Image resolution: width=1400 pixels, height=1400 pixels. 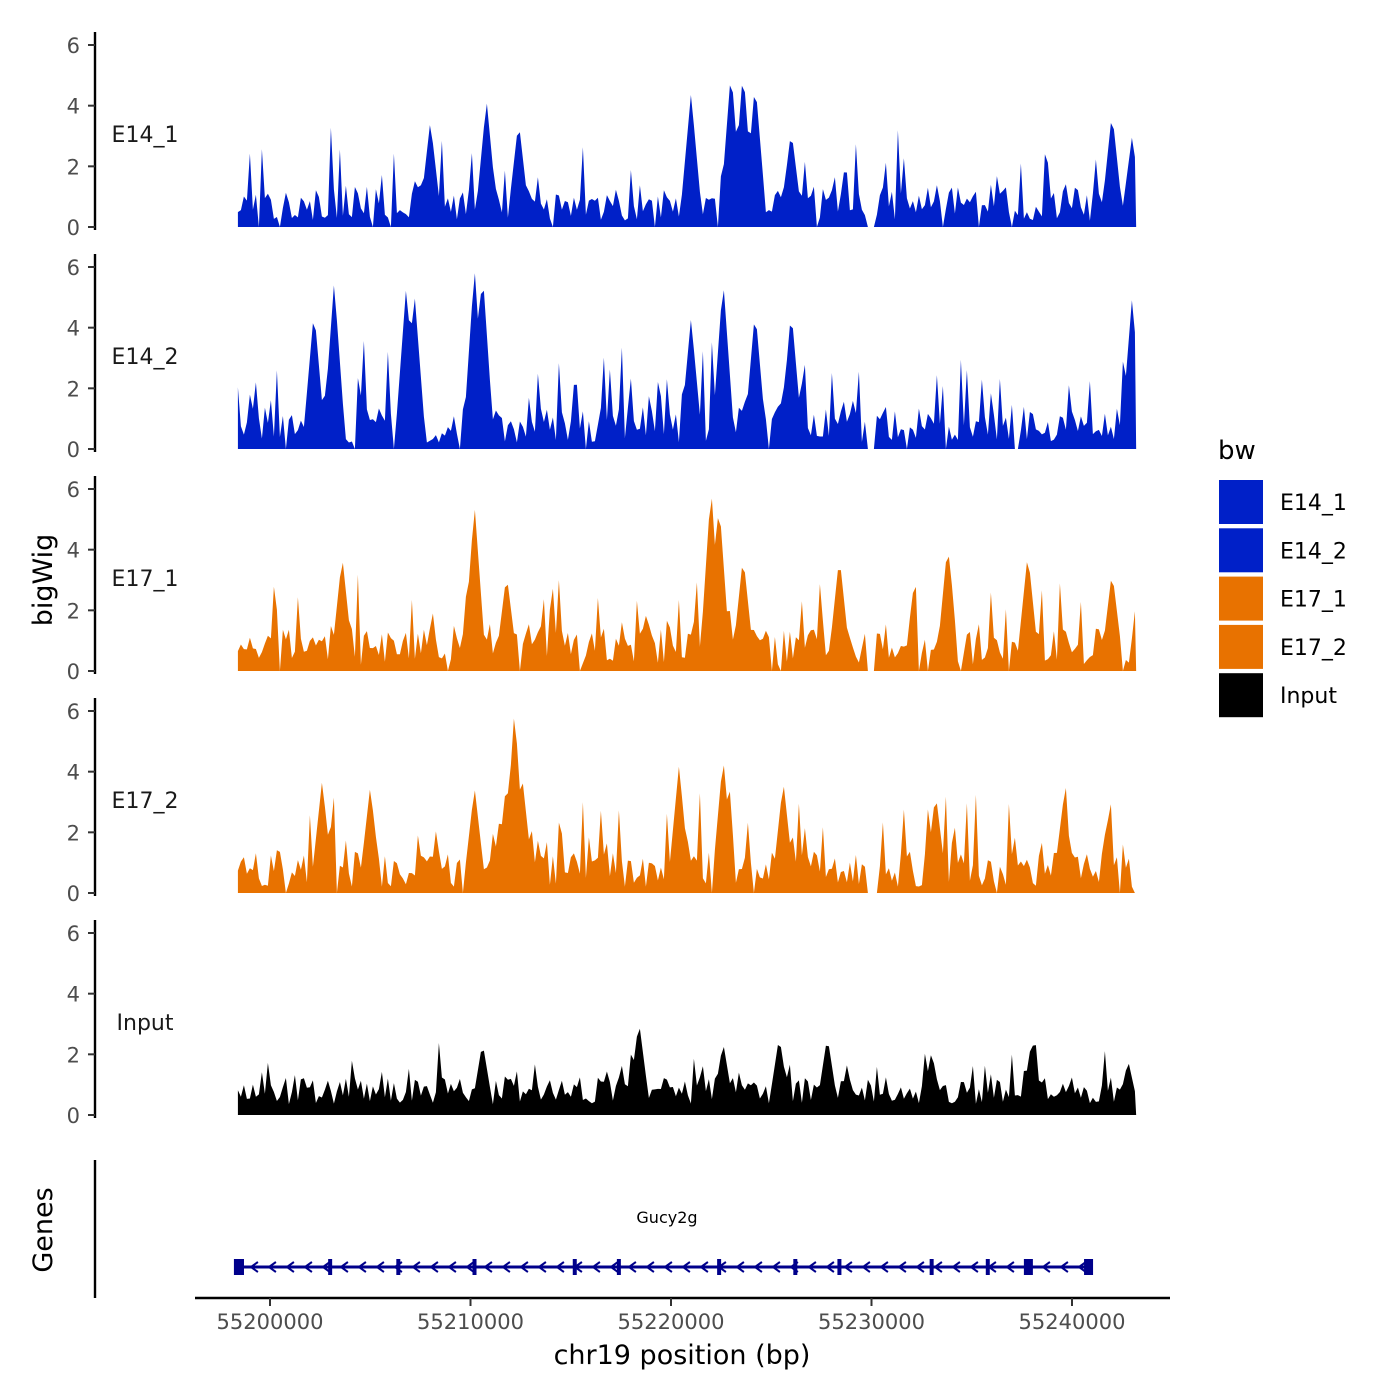 I want to click on track-label: E14_1, so click(x=145, y=135).